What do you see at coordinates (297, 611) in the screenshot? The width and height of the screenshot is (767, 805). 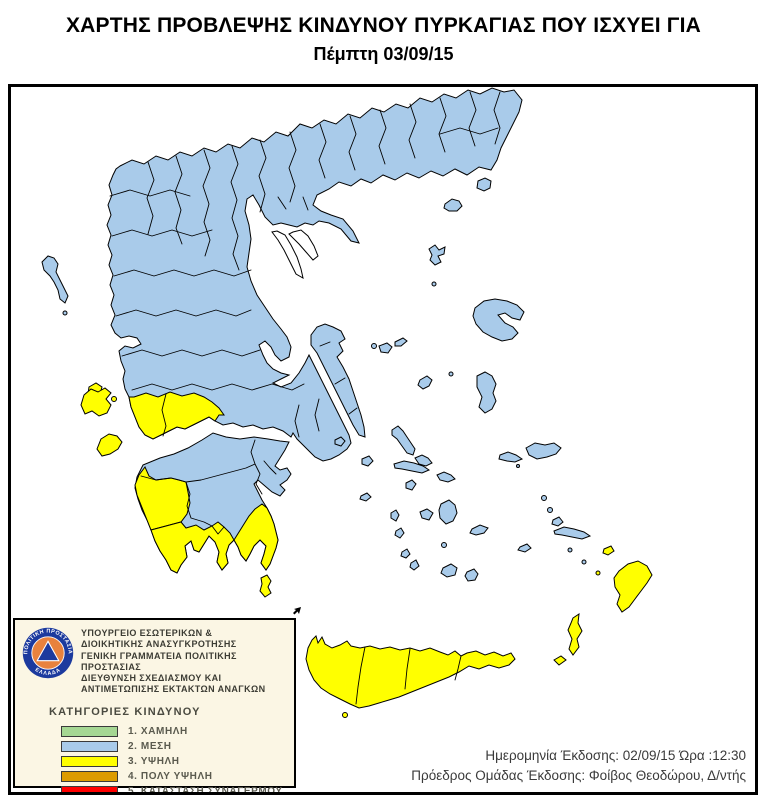 I see `cursor-icon` at bounding box center [297, 611].